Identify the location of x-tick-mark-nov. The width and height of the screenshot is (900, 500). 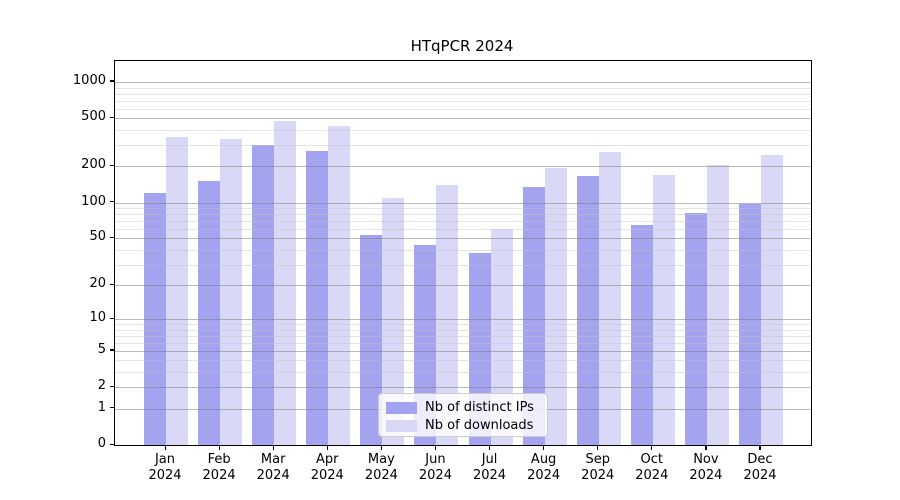
(706, 447).